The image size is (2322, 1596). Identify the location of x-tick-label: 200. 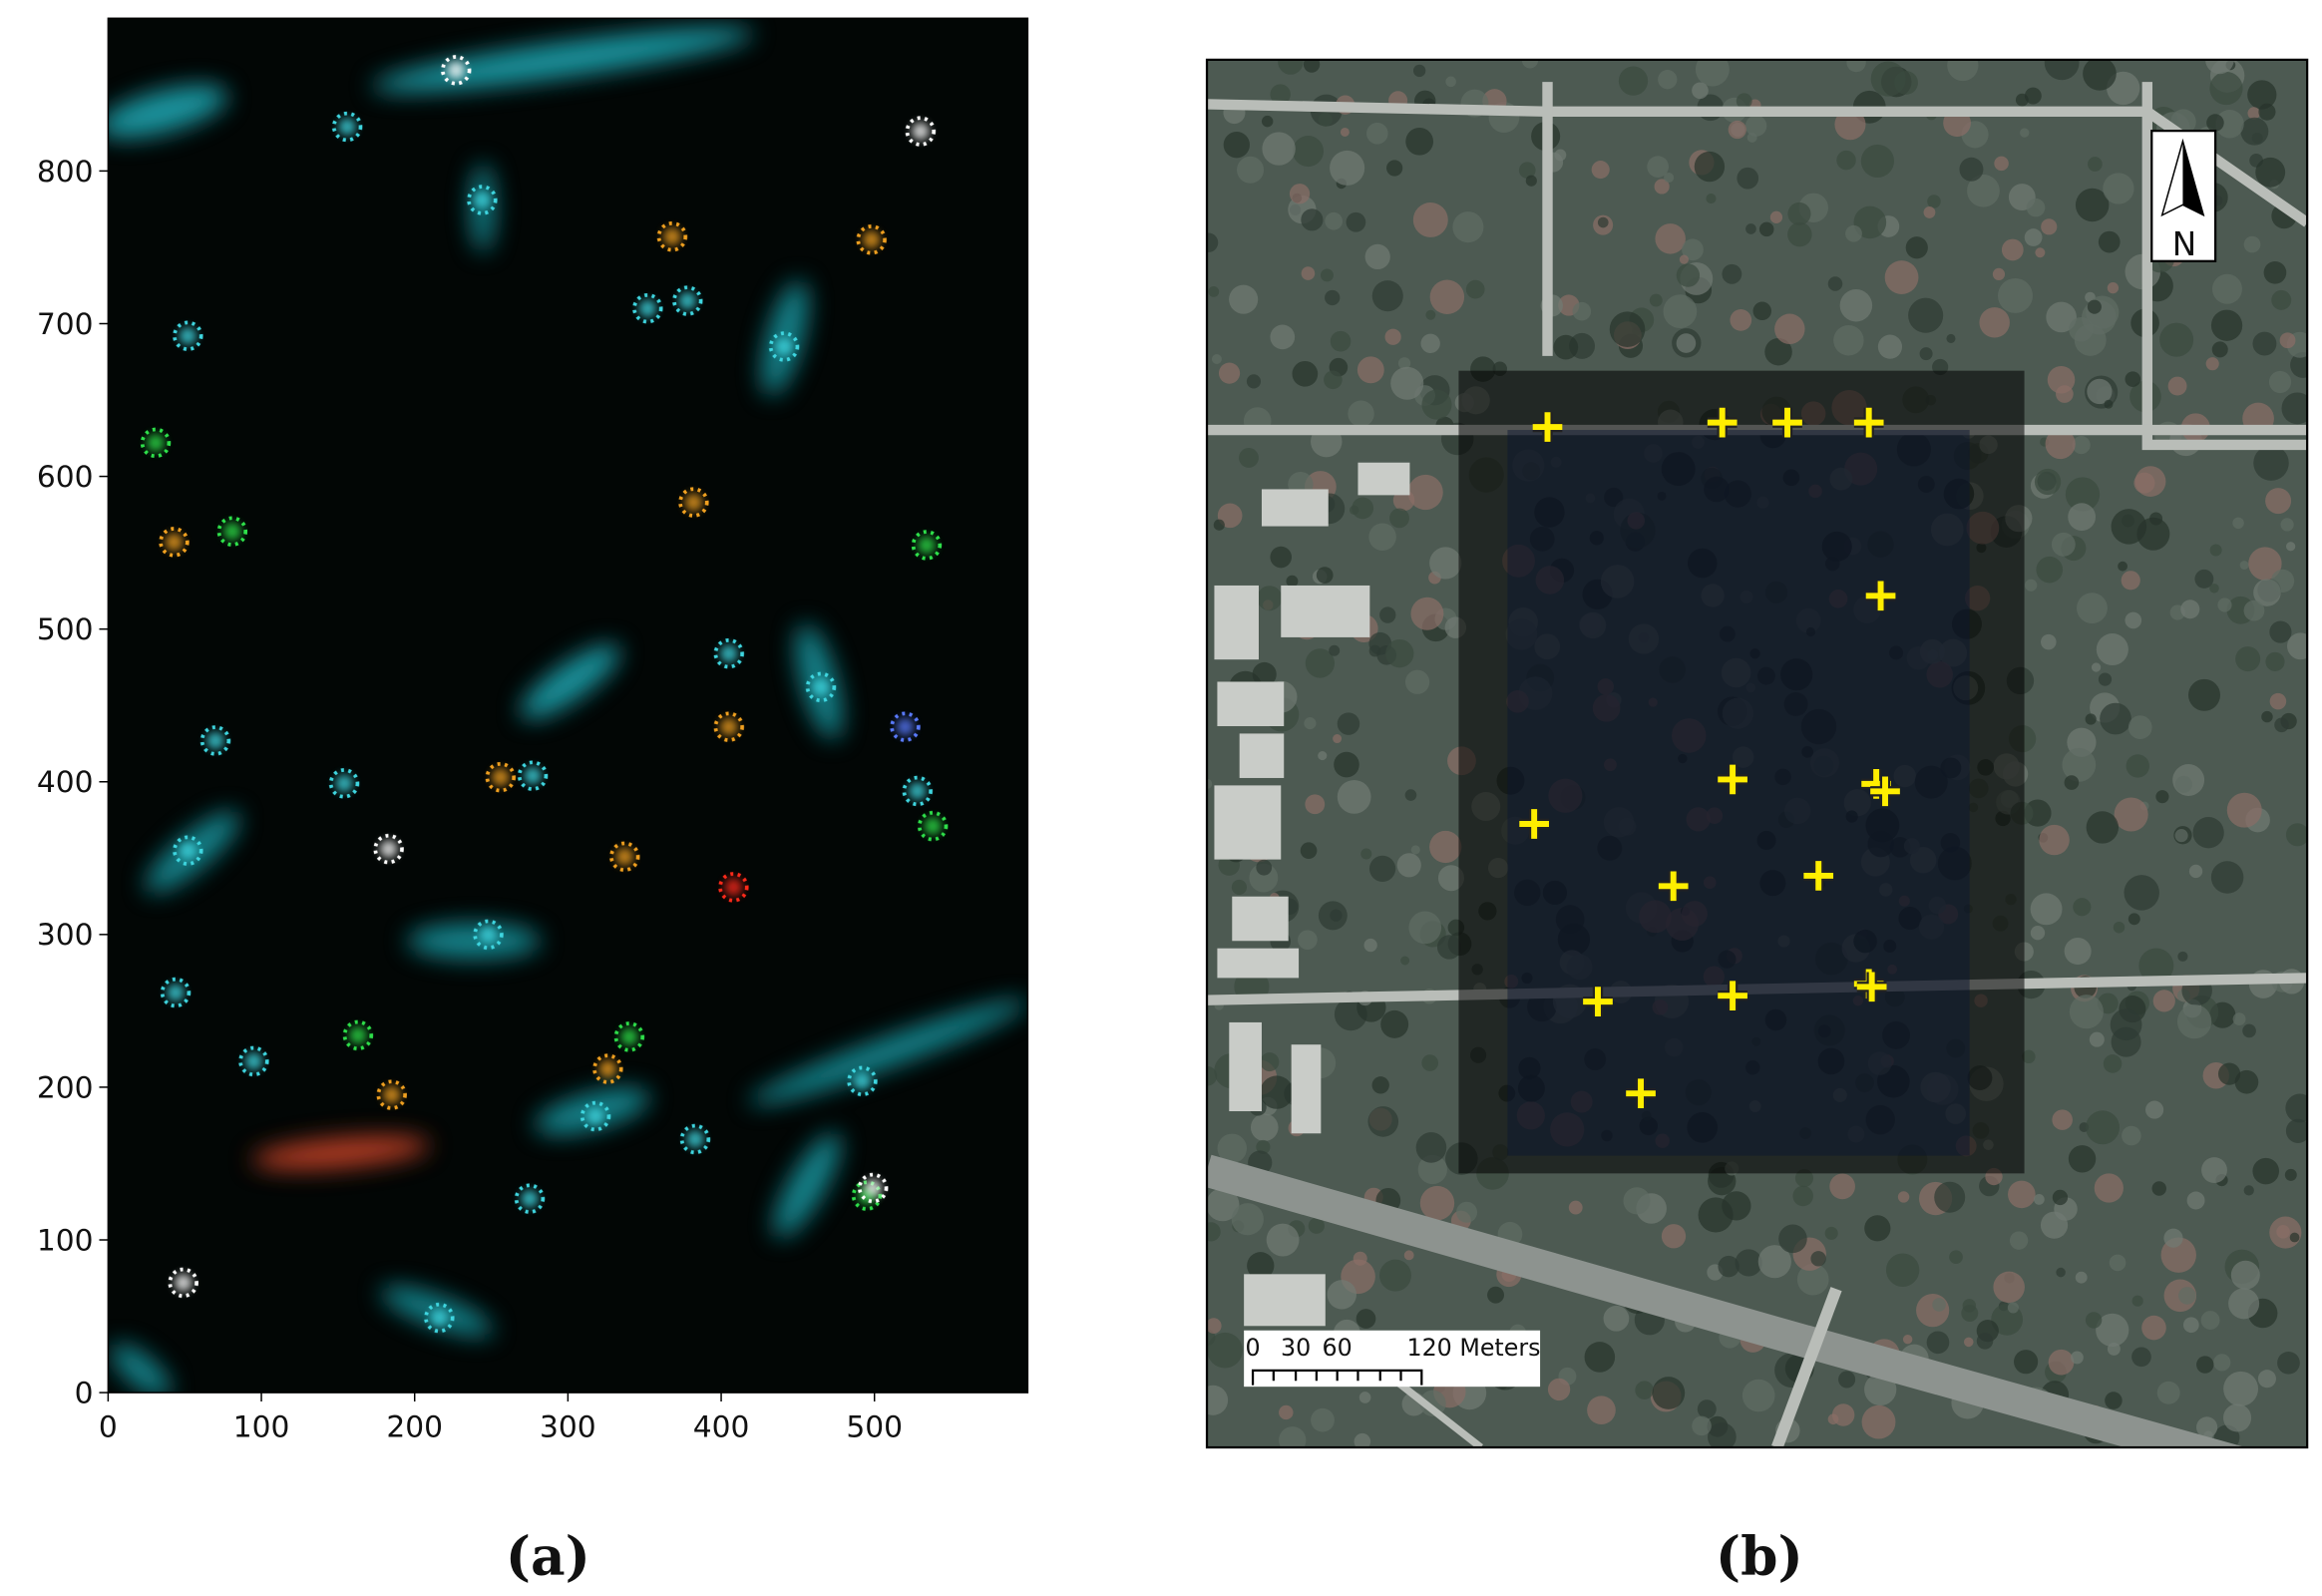
(415, 1427).